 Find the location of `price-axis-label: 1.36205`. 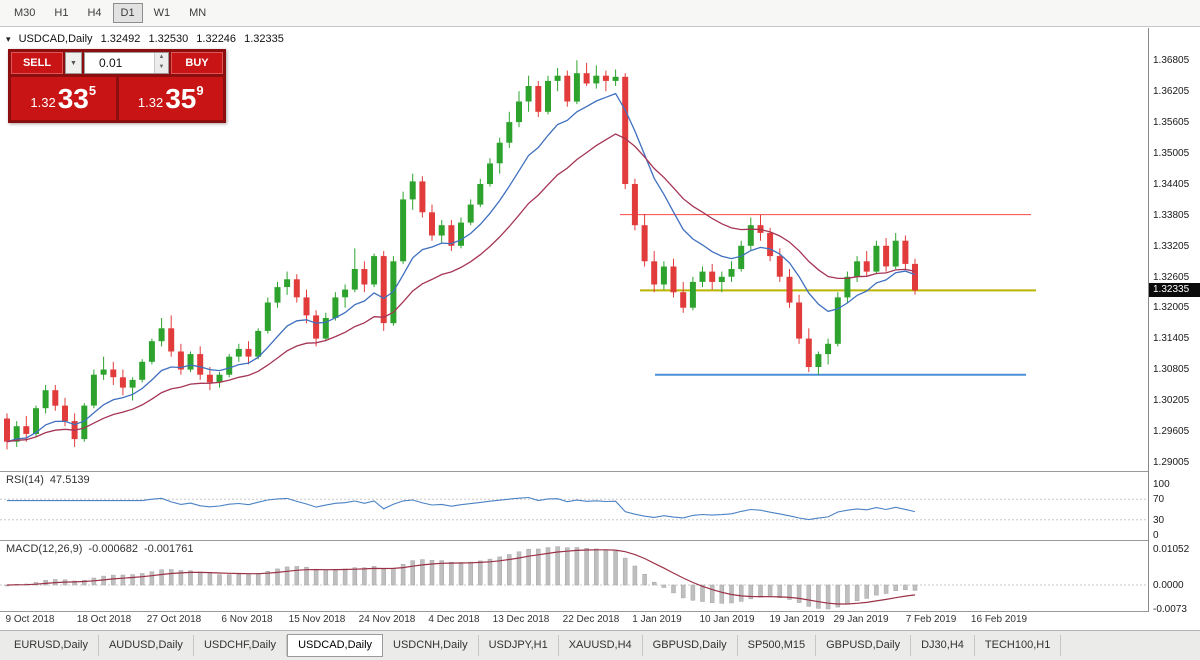

price-axis-label: 1.36205 is located at coordinates (1171, 91).